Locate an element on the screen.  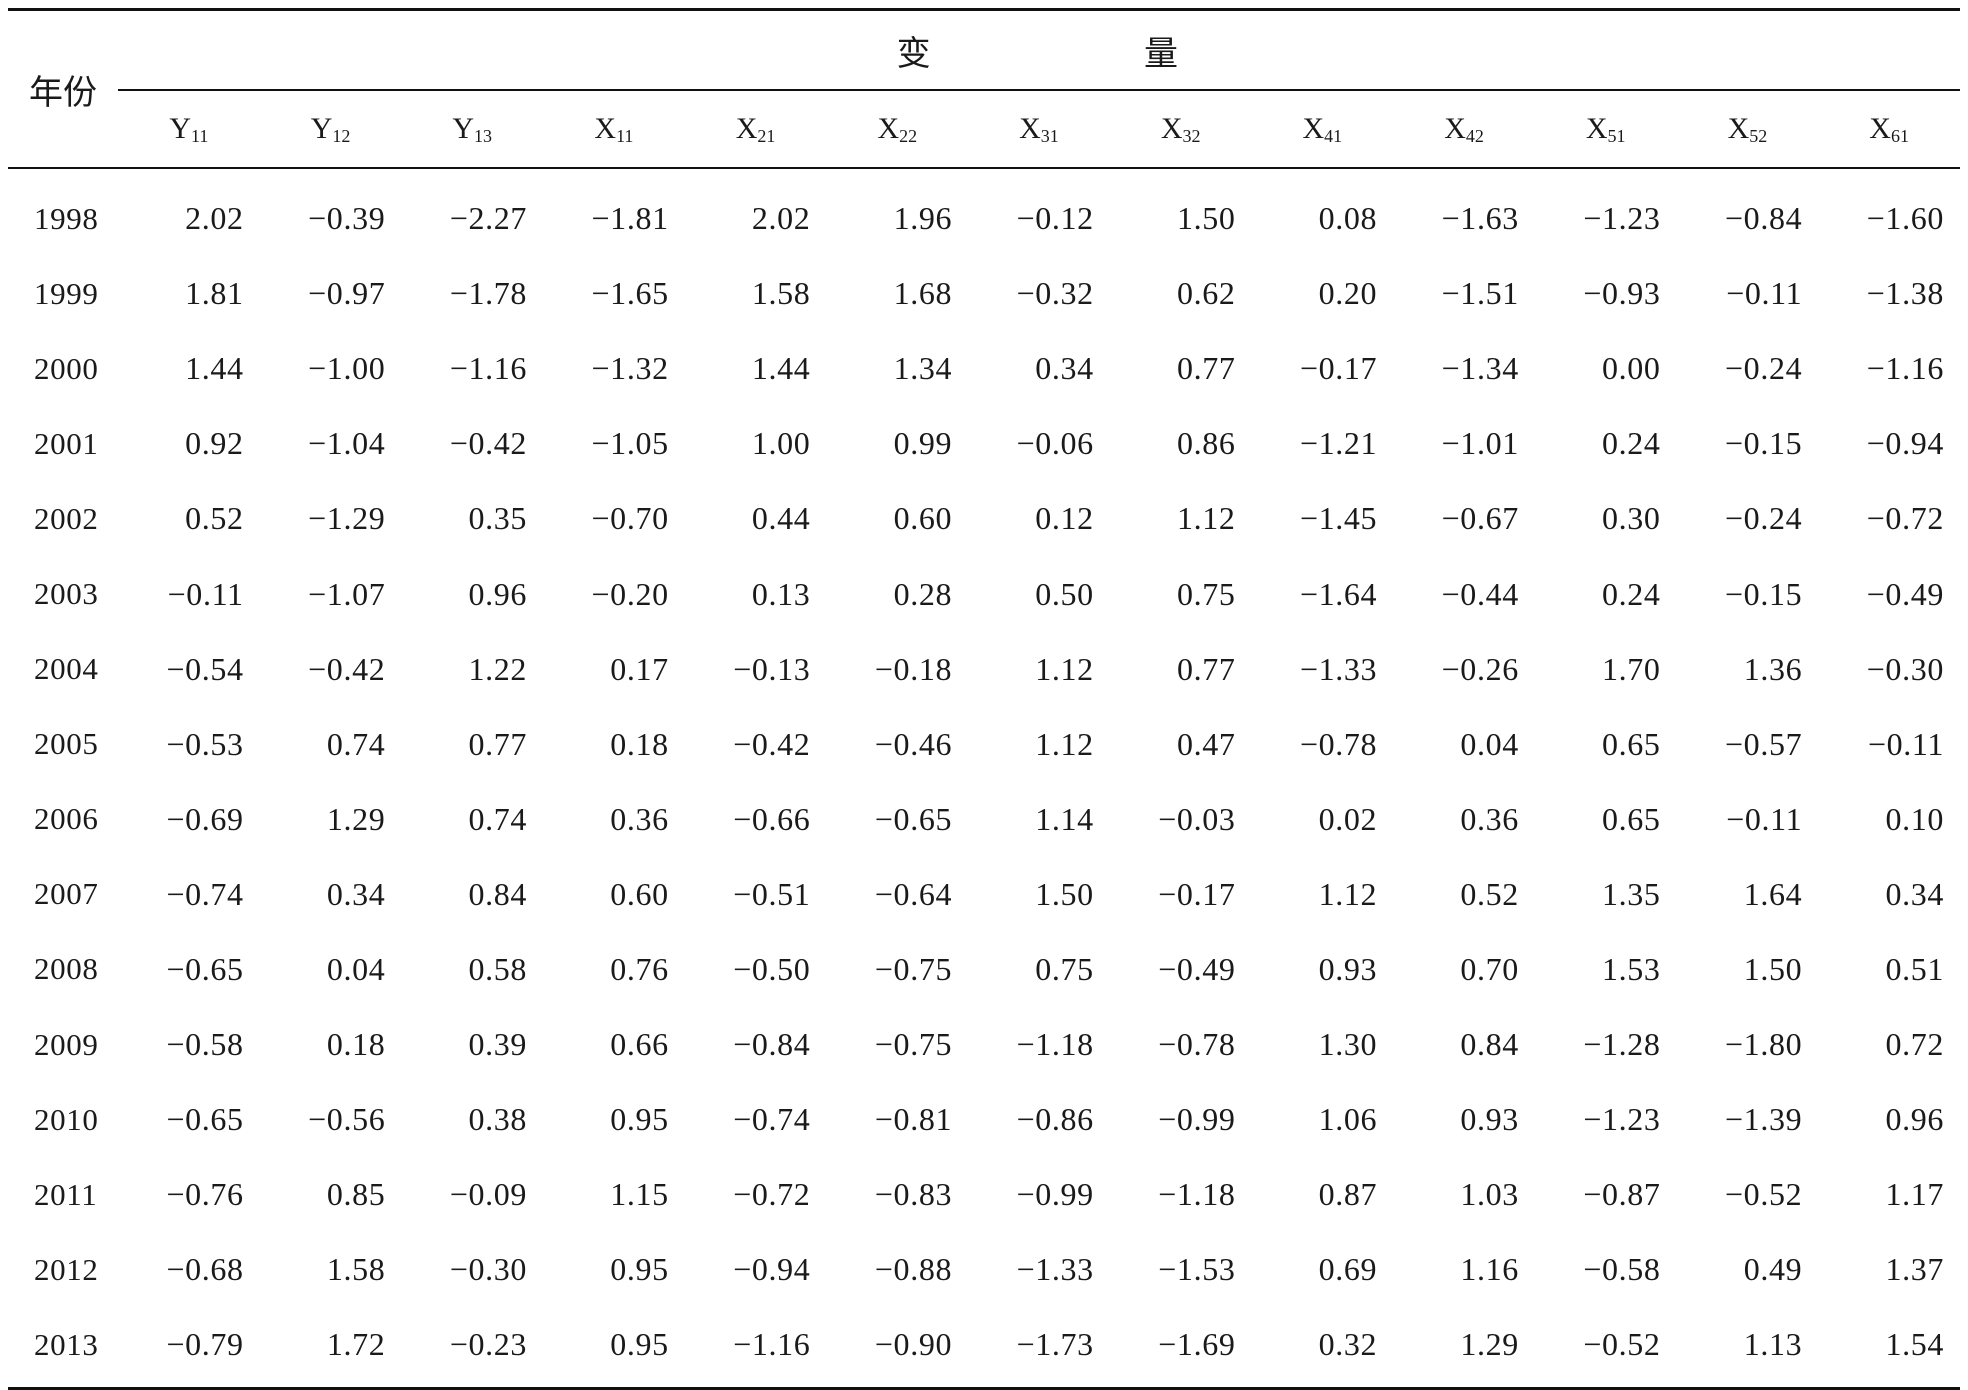
value-cell: −0.86 is located at coordinates (1055, 1119).